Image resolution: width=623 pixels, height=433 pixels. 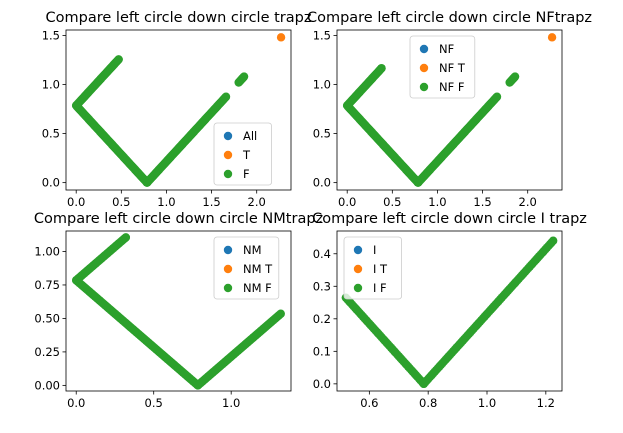 What do you see at coordinates (322, 351) in the screenshot?
I see `y-tick-label: 0.1` at bounding box center [322, 351].